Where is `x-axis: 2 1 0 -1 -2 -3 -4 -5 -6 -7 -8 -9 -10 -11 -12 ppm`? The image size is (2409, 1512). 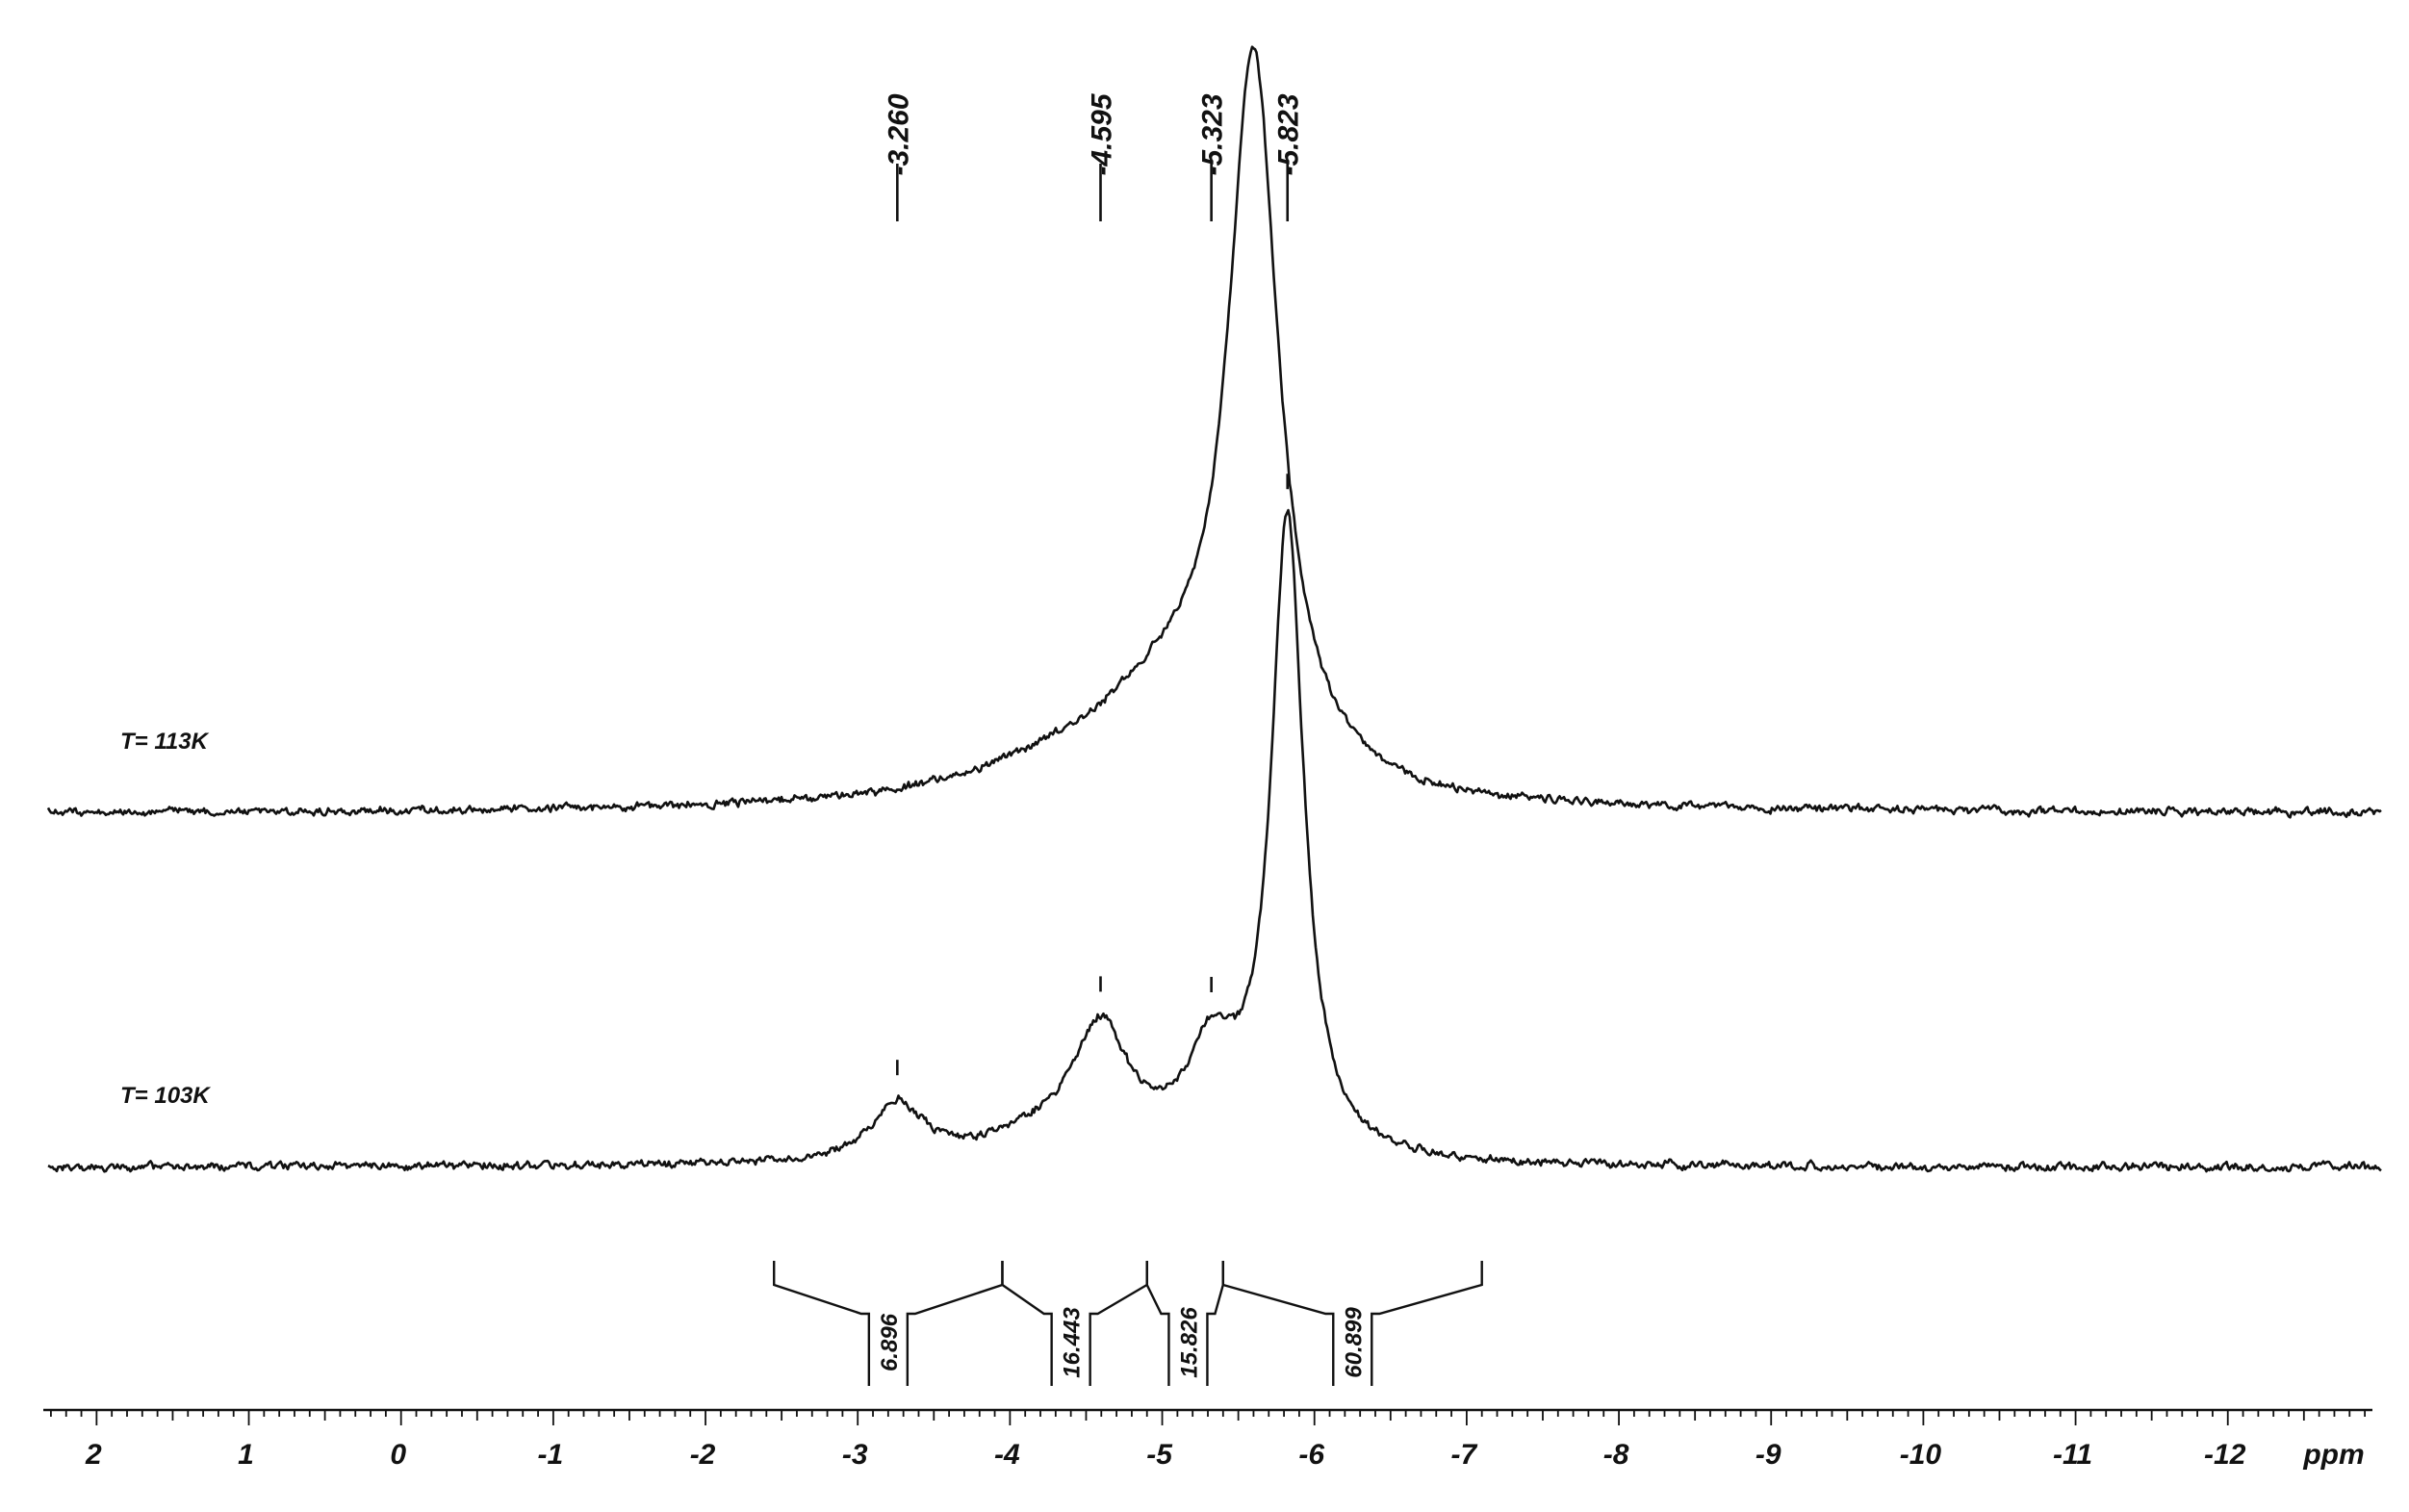
x-axis: 2 1 0 -1 -2 -3 -4 -5 -6 -7 -8 -9 -10 -11 -12 ppm is located at coordinates (1208, 1439).